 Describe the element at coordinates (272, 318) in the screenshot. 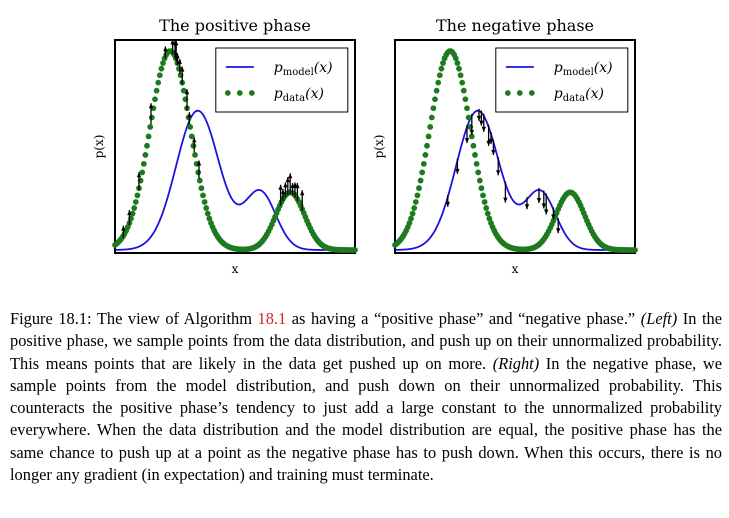

I see `algorithm-reference-link: 18.1` at that location.